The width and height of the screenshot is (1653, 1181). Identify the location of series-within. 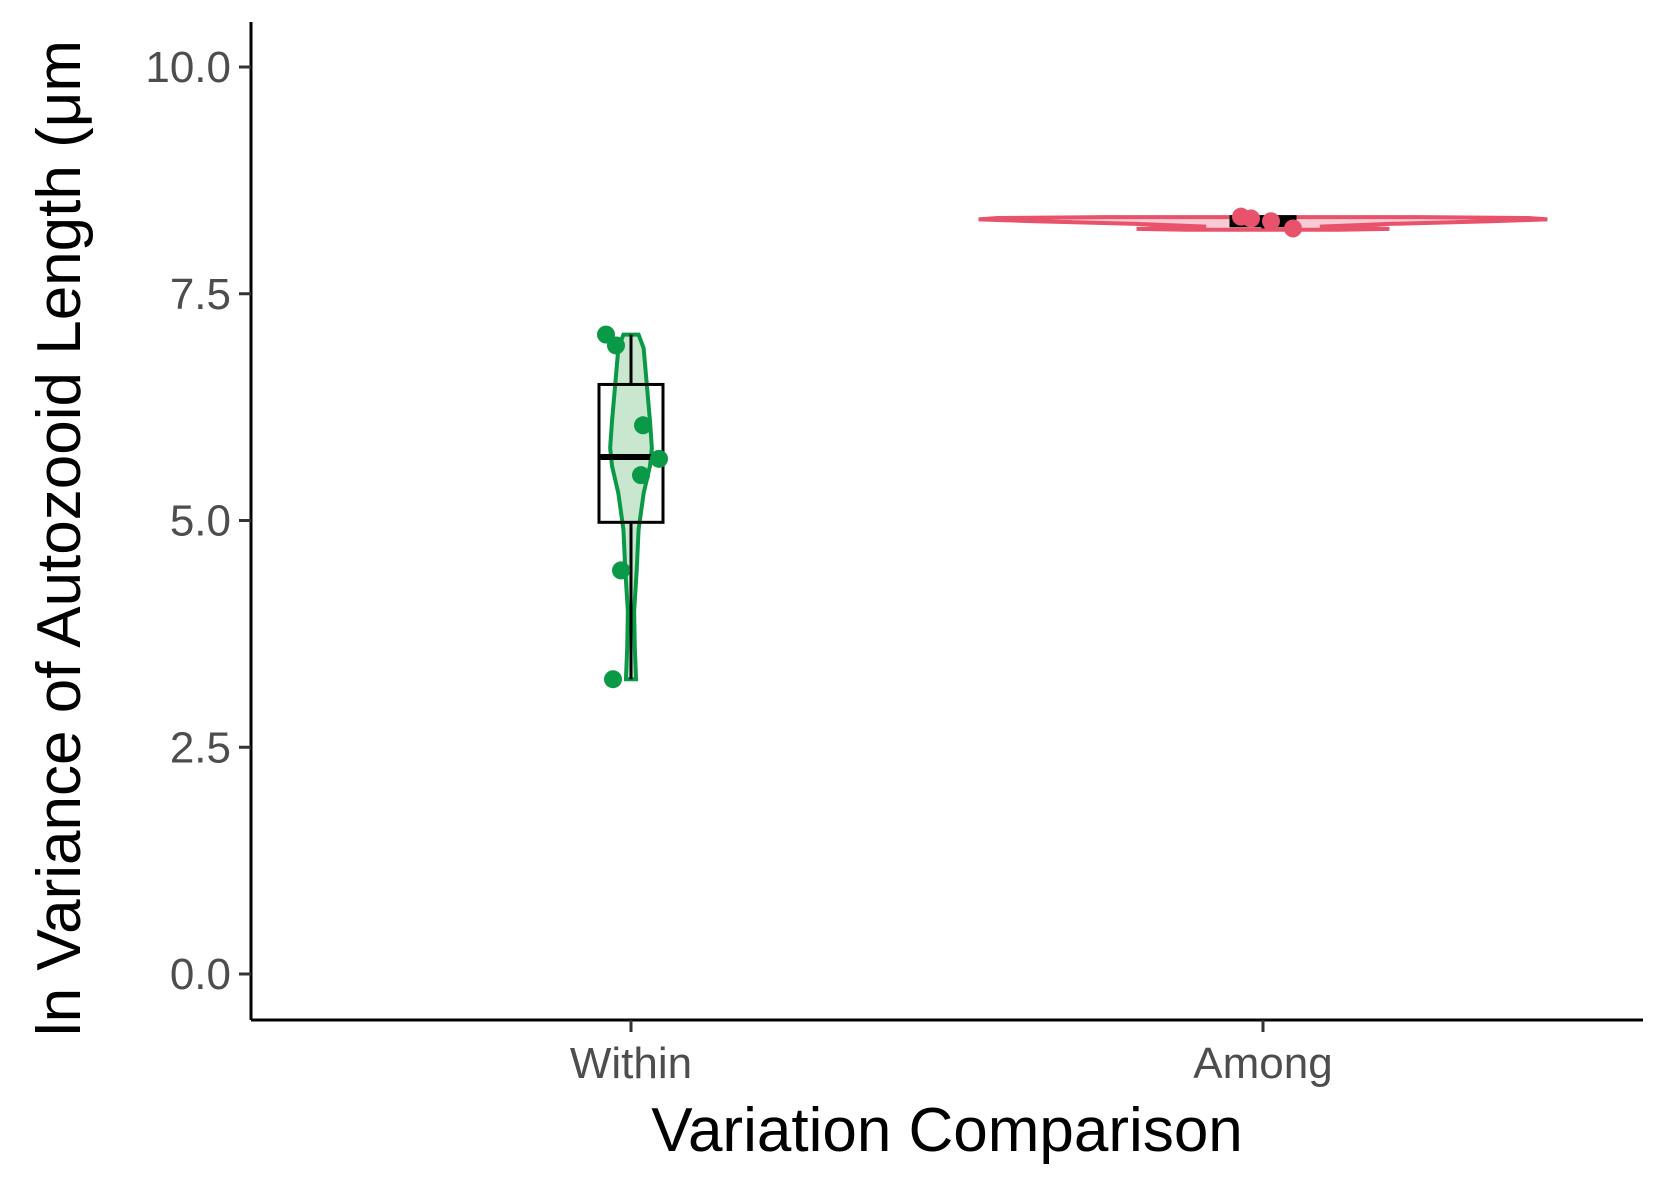
(632, 507).